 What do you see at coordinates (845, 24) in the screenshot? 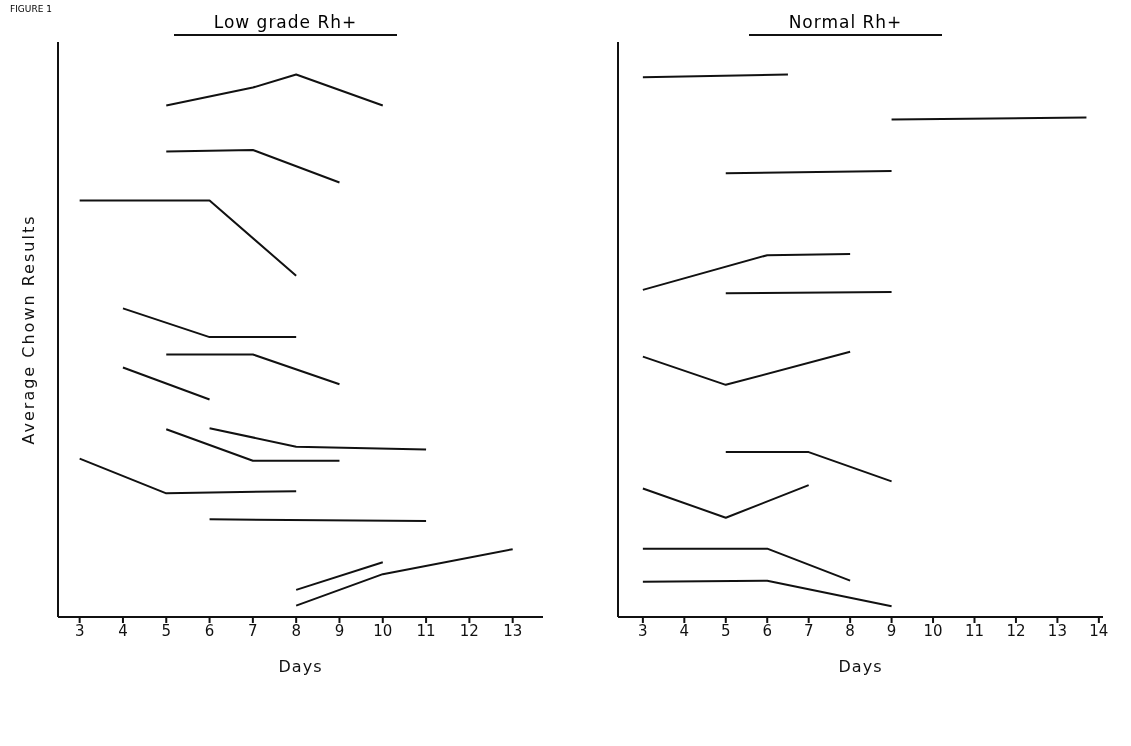
I see `chart-title: Normal Rh+` at bounding box center [845, 24].